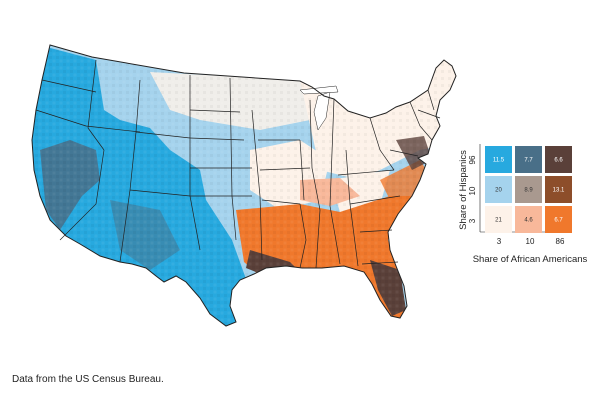  I want to click on west-coast-borders, so click(88, 150).